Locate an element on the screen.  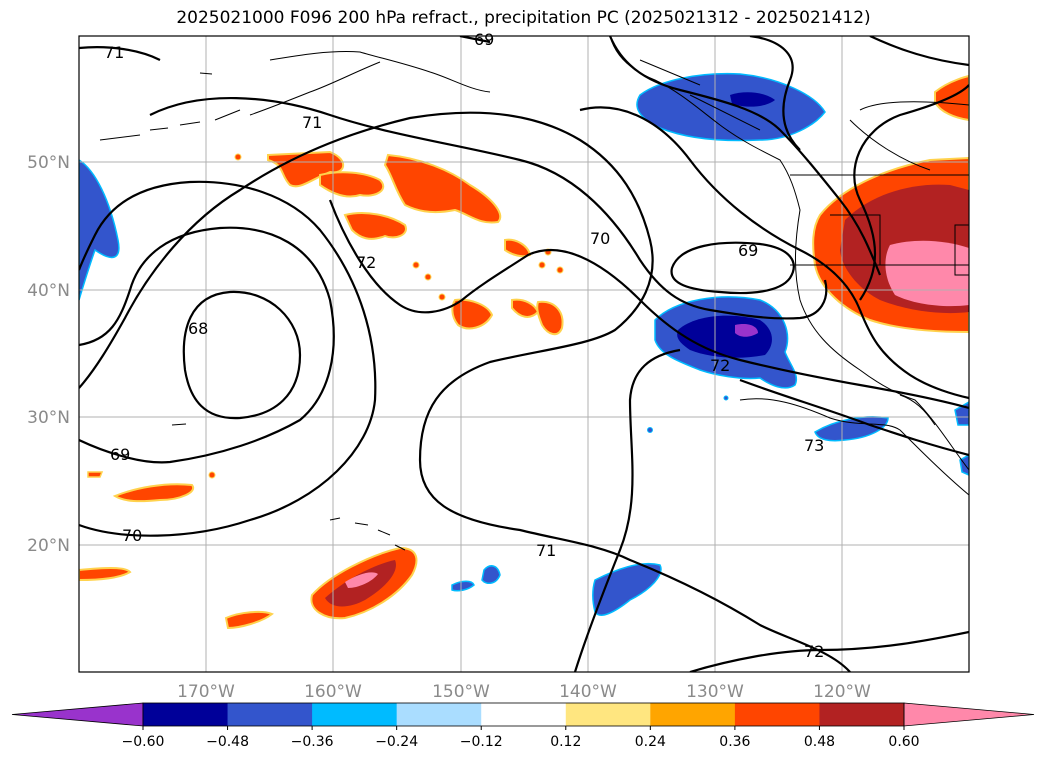
lon-label-150w: 150°W is located at coordinates (461, 692).